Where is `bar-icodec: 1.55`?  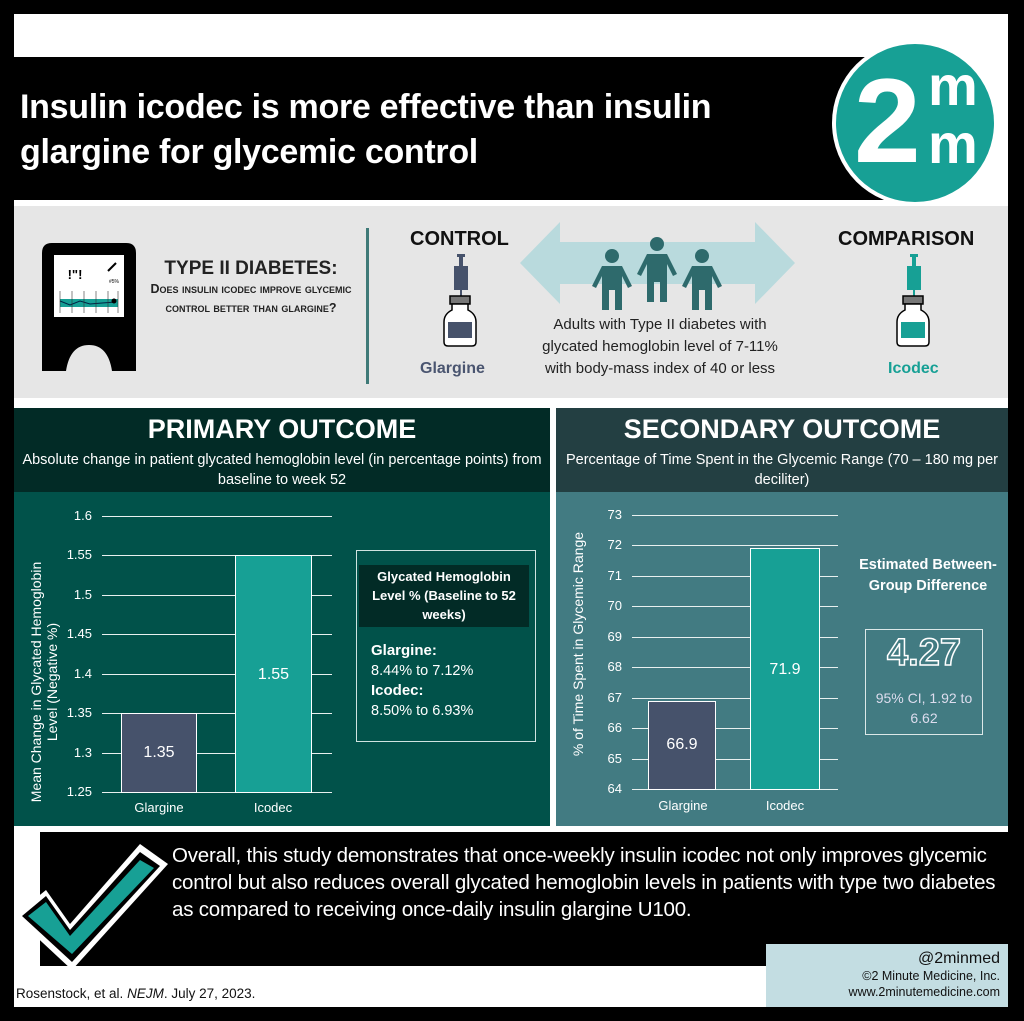
bar-icodec: 1.55 is located at coordinates (273, 674).